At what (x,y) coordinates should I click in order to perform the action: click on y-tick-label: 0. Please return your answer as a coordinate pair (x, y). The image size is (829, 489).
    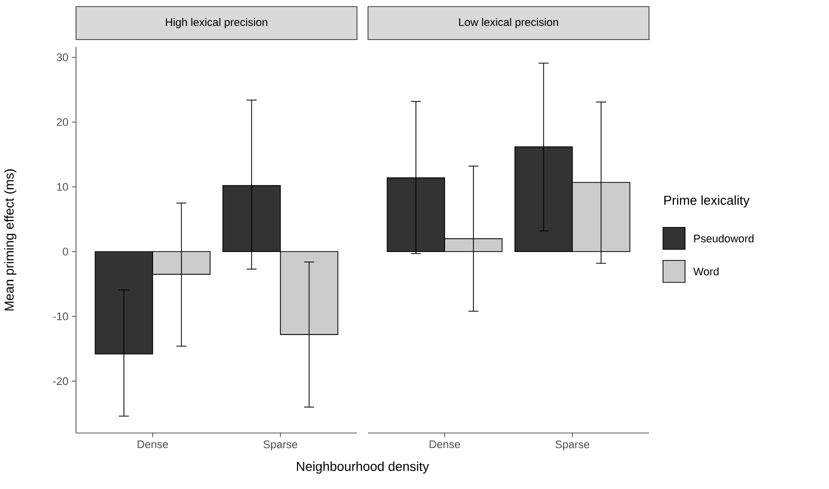
    Looking at the image, I should click on (65, 252).